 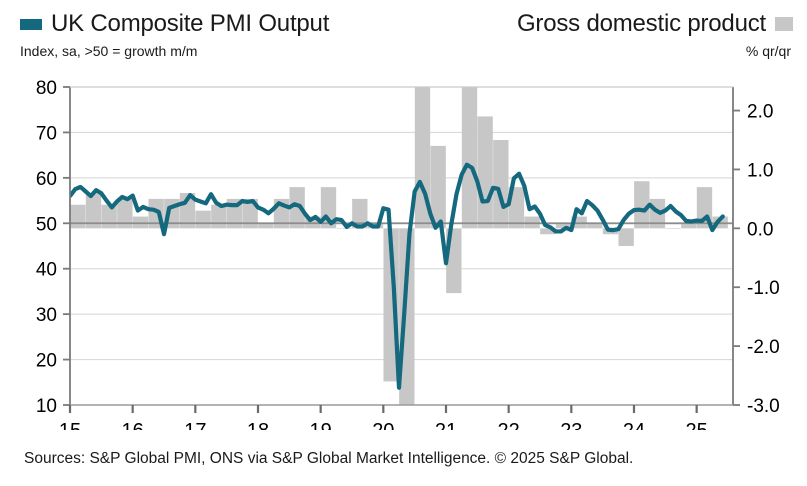 What do you see at coordinates (571, 425) in the screenshot?
I see `svg-text: 23` at bounding box center [571, 425].